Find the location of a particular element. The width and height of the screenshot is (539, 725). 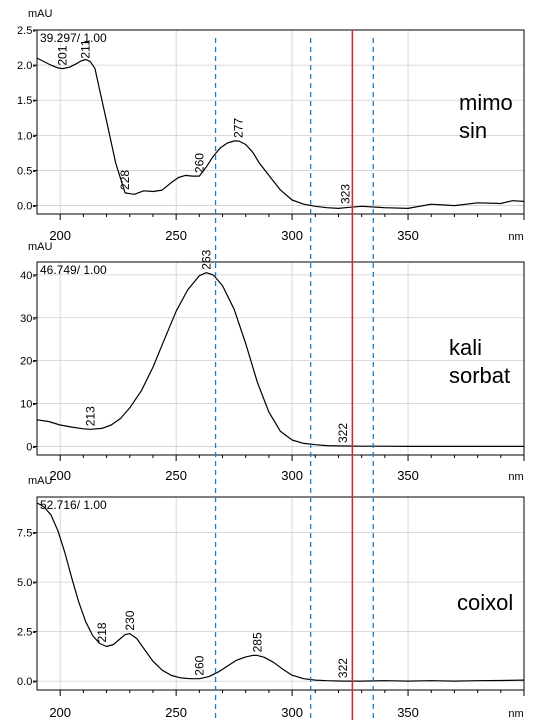

x-tick-label-coixol: 250 is located at coordinates (176, 712).